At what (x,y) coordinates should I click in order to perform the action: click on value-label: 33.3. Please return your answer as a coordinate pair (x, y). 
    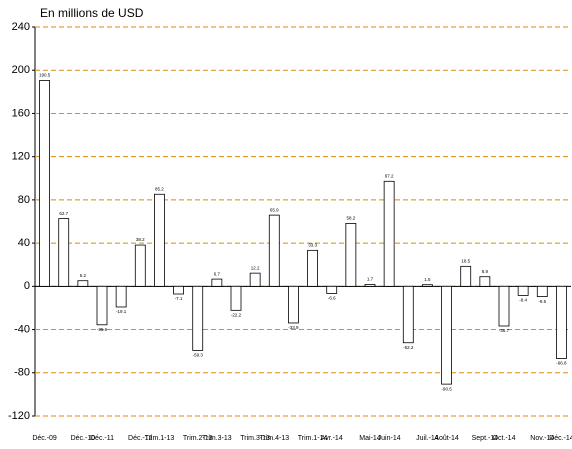
    Looking at the image, I should click on (312, 245).